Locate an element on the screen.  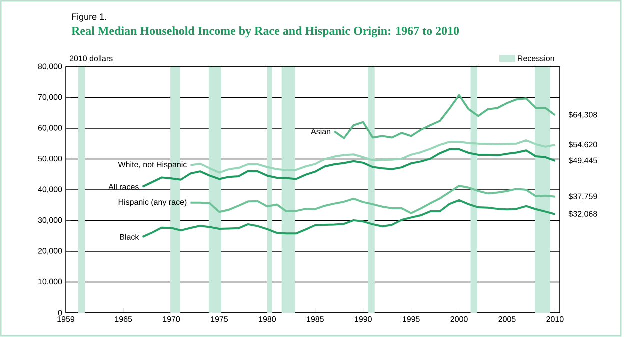
x-tick-label: 1985 is located at coordinates (315, 319).